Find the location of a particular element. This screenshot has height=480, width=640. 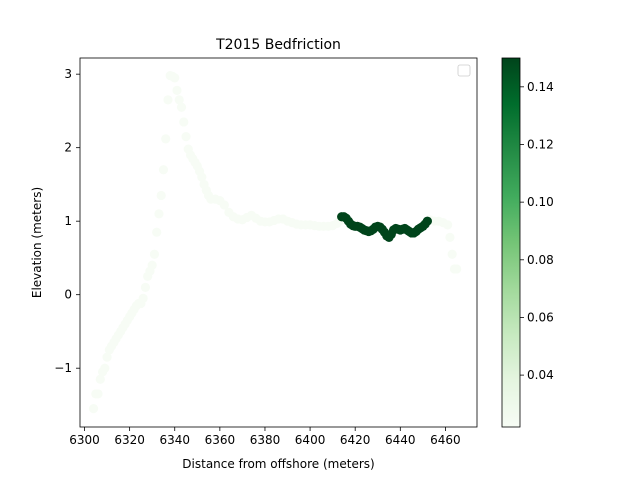

chart-title: T2015 Bedfriction is located at coordinates (278, 45).